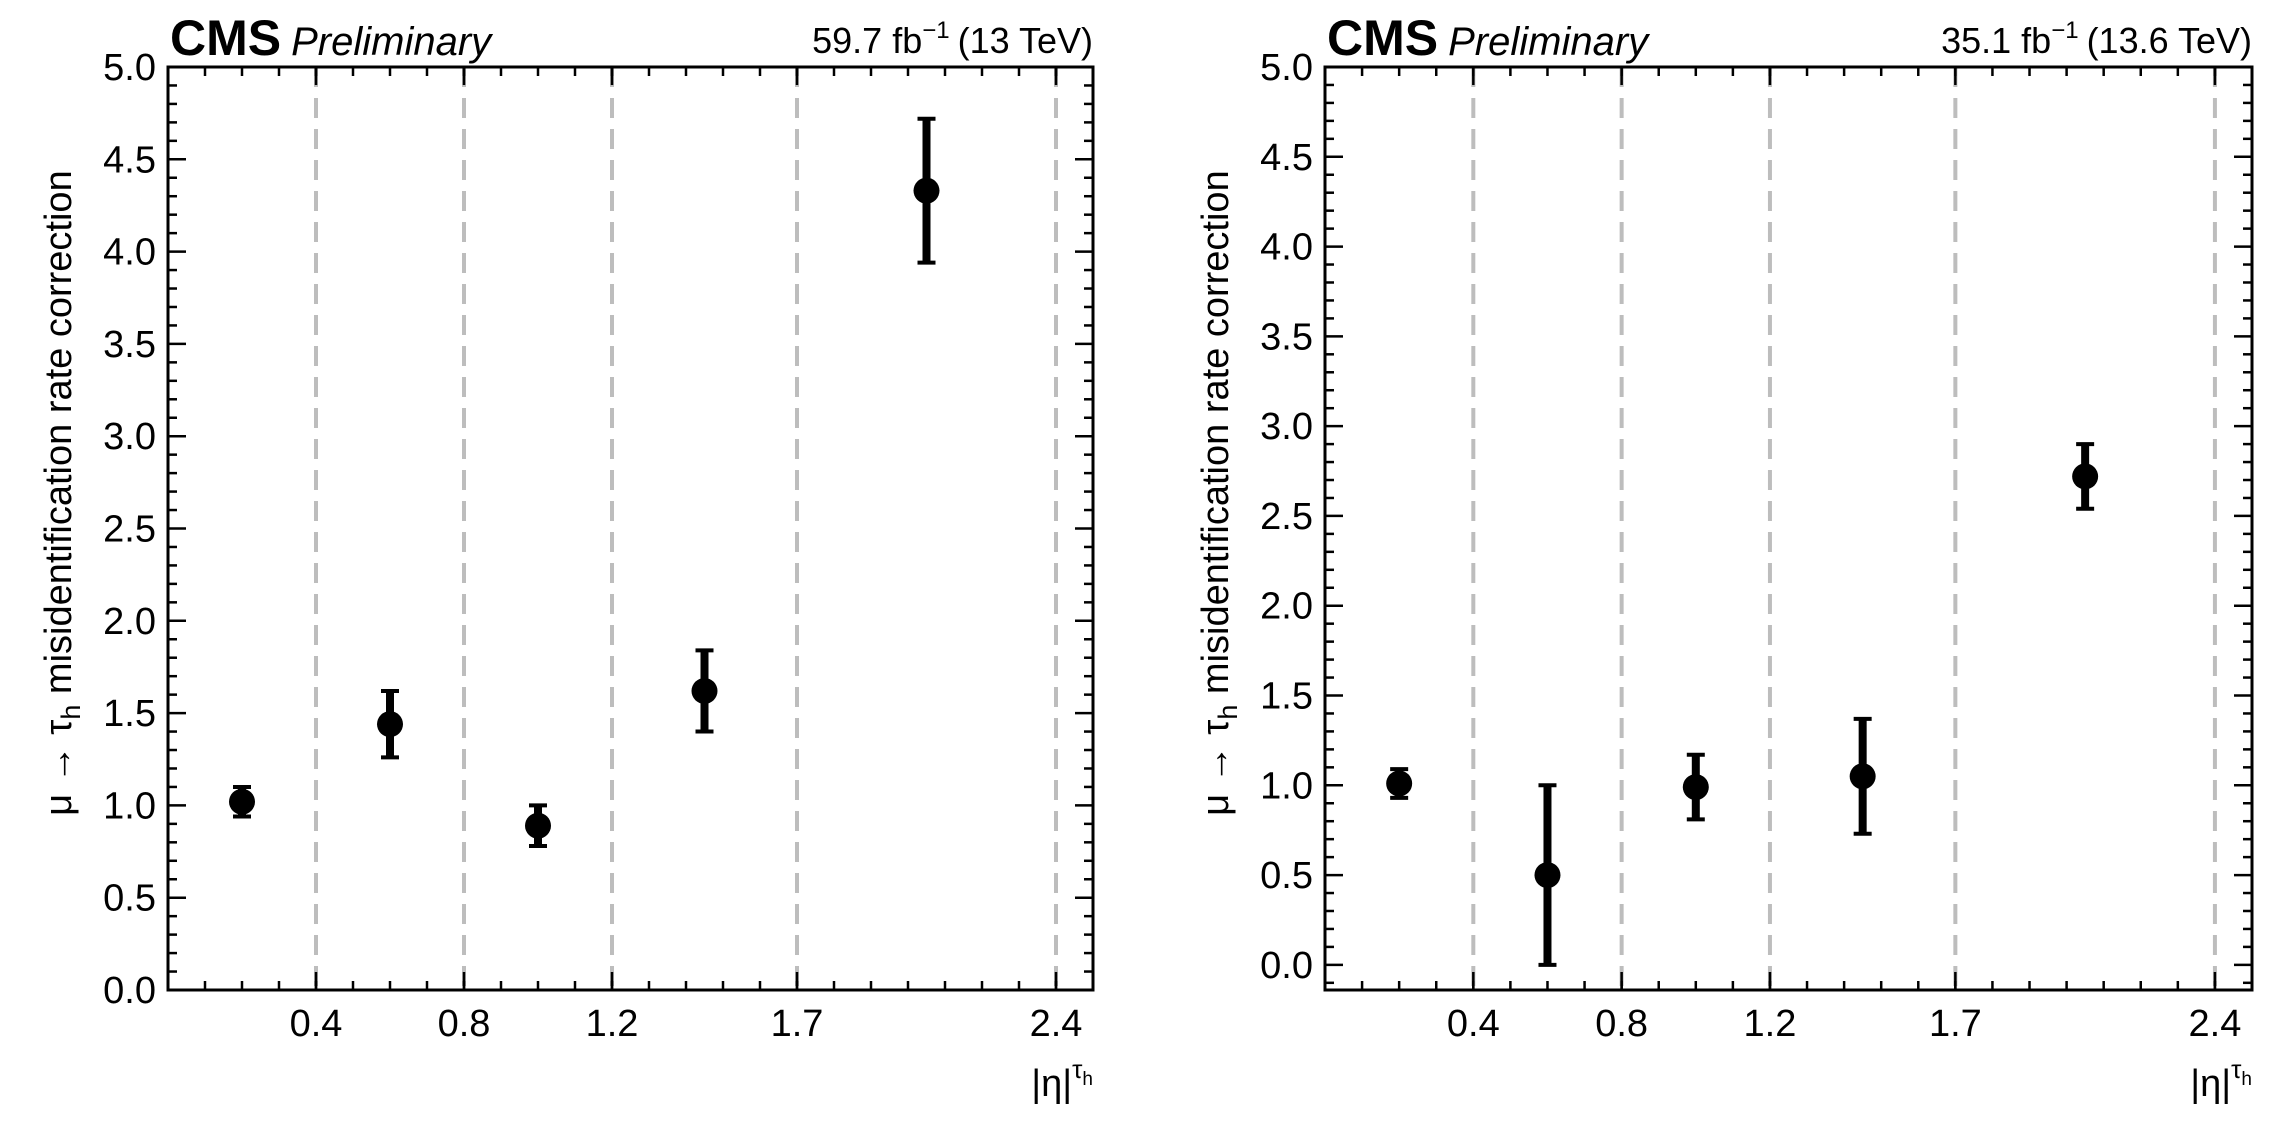 Image resolution: width=2284 pixels, height=1134 pixels. I want to click on energy-label: (13 TeV), so click(1025, 40).